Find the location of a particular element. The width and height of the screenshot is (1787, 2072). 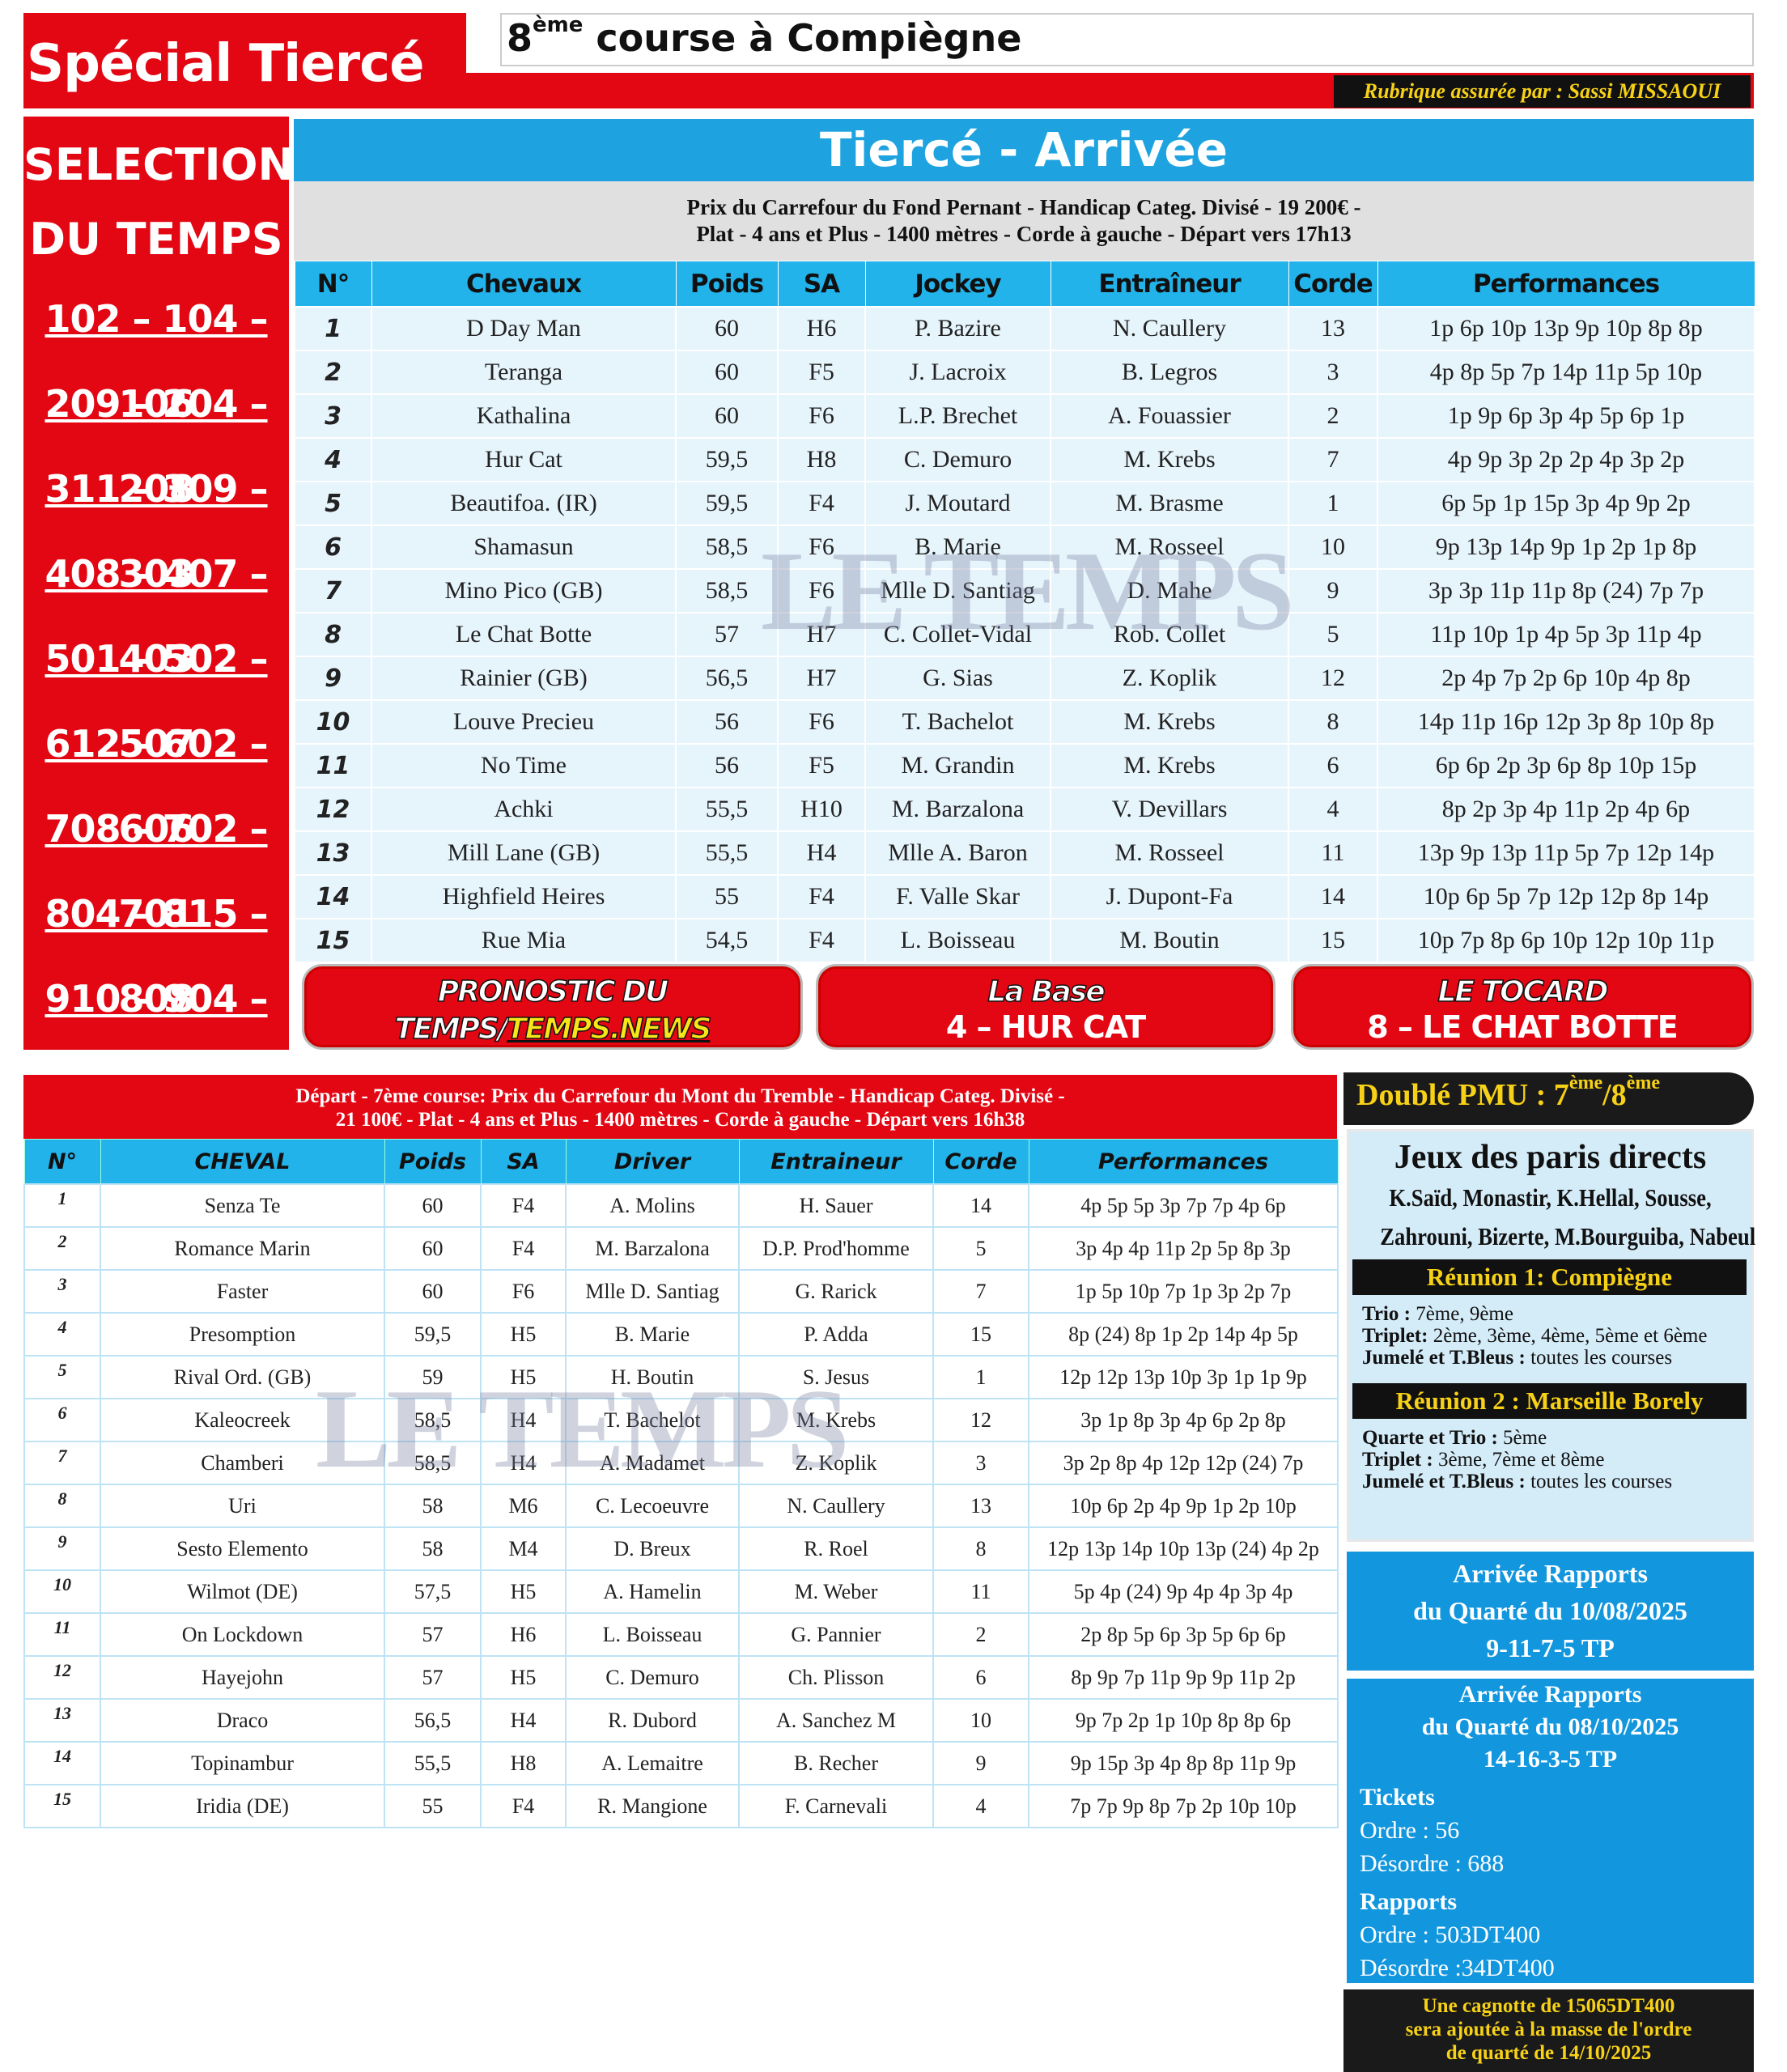

cell: M. Grandin is located at coordinates (957, 765).